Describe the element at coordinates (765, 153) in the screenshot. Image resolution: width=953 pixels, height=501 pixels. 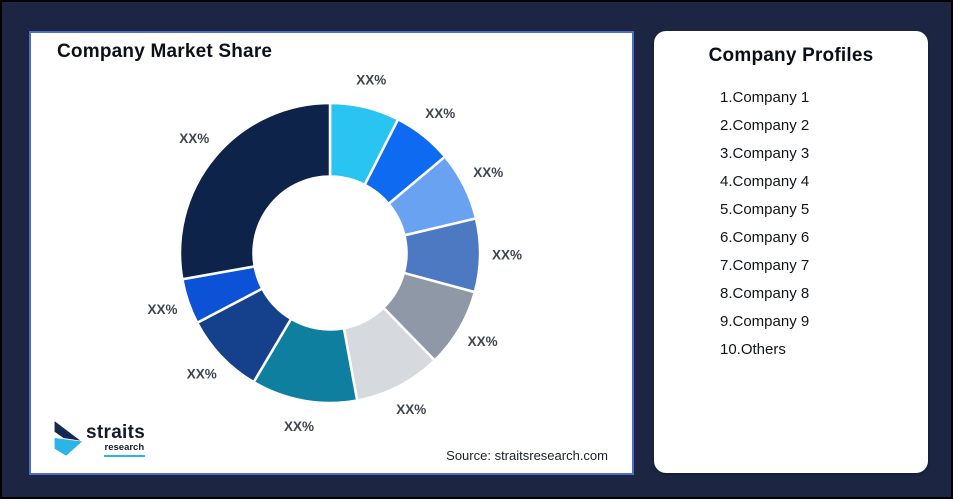
I see `profile-list-item: 3.Company 3` at that location.